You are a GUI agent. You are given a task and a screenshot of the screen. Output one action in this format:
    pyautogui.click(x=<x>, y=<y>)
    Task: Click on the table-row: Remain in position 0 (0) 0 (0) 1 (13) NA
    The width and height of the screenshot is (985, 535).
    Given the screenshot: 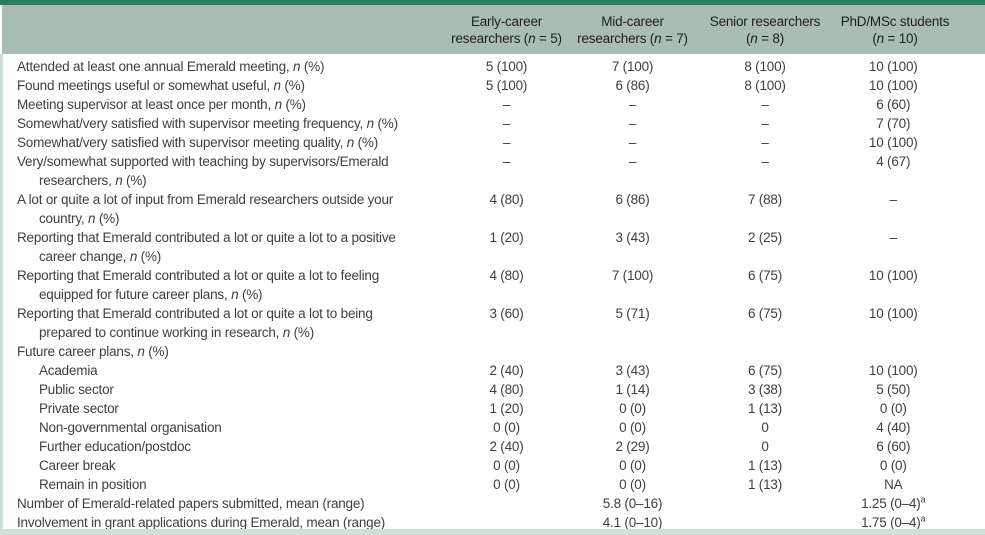 What is the action you would take?
    pyautogui.click(x=492, y=484)
    